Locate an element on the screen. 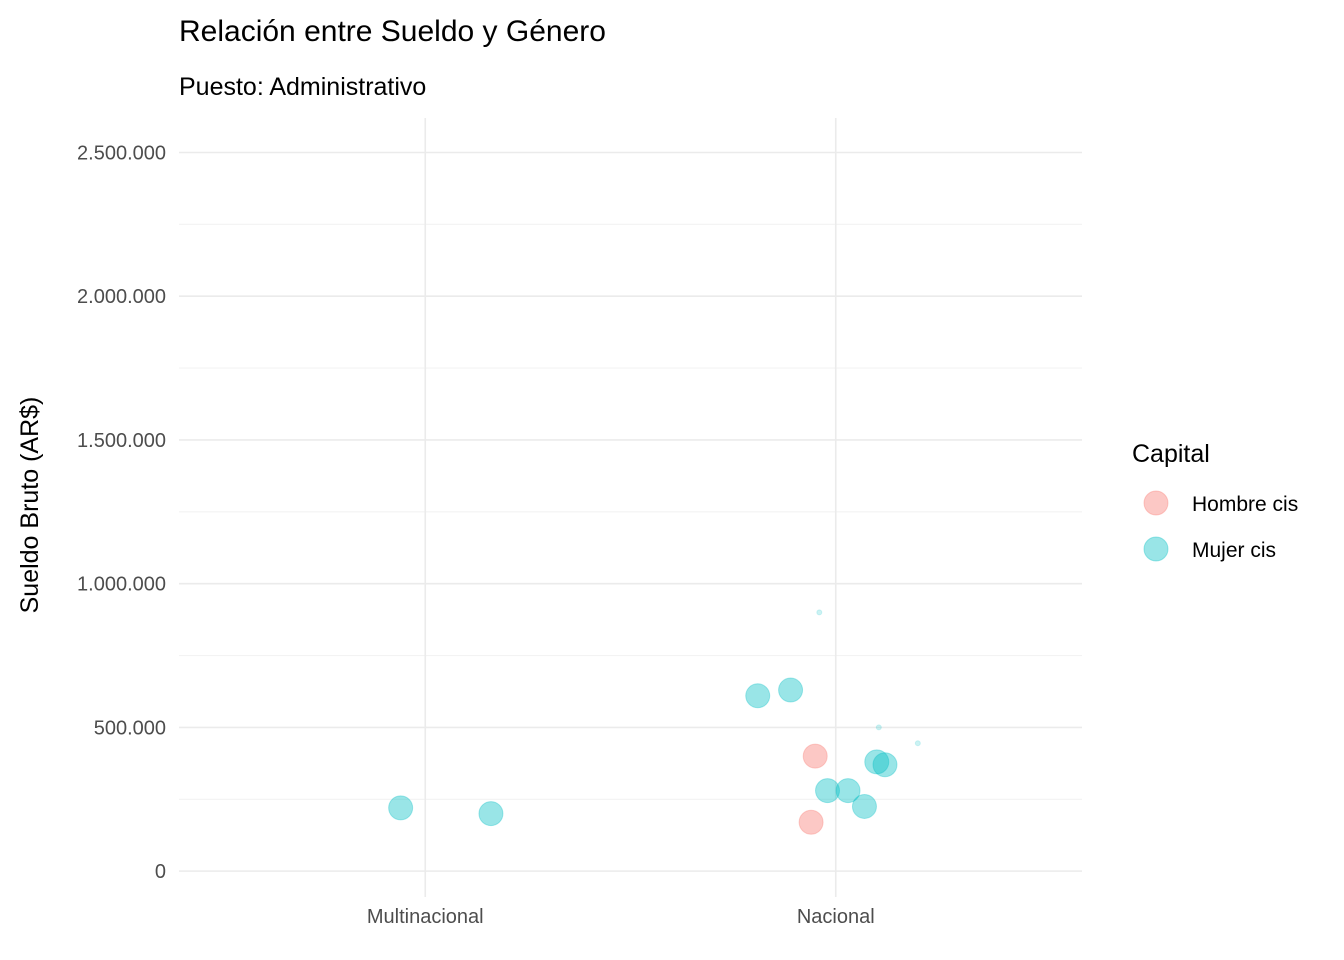 Image resolution: width=1344 pixels, height=960 pixels. x-axis-ticks: Multinacional Nacional is located at coordinates (621, 917).